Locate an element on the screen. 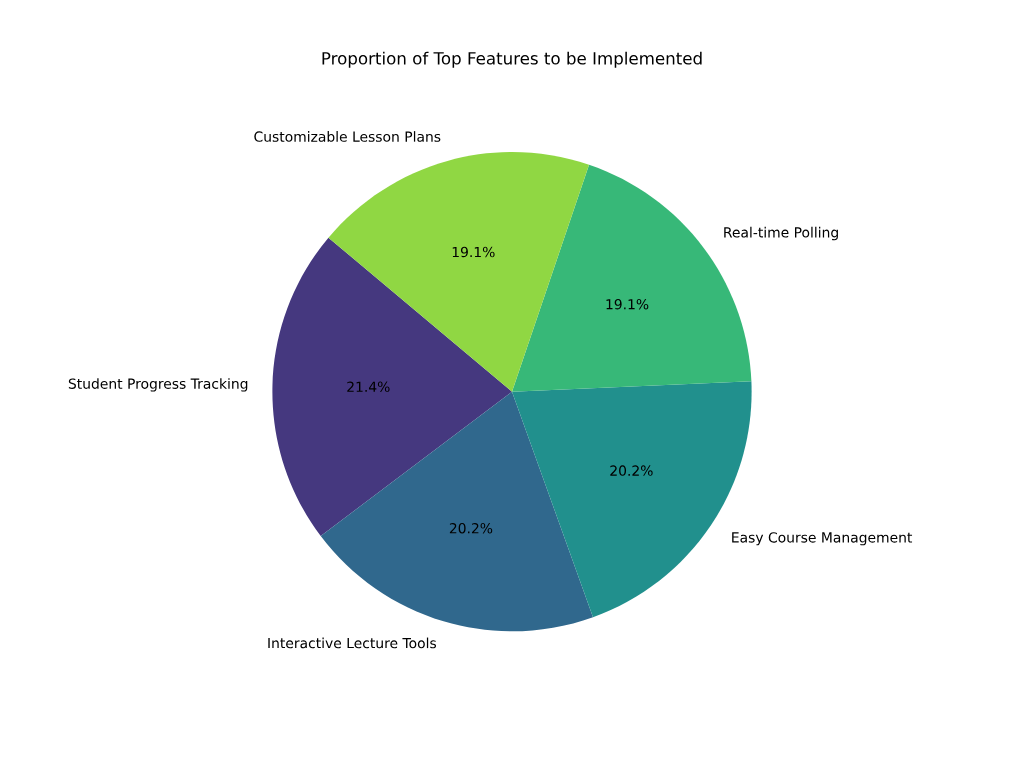  slice-label: Real-time Polling is located at coordinates (781, 233).